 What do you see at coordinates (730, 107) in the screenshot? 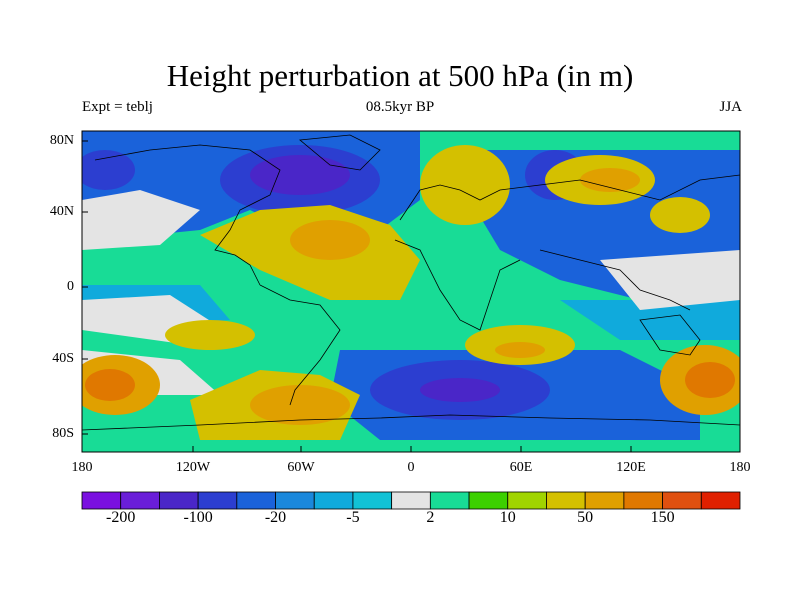
I see `season-label: JJA` at bounding box center [730, 107].